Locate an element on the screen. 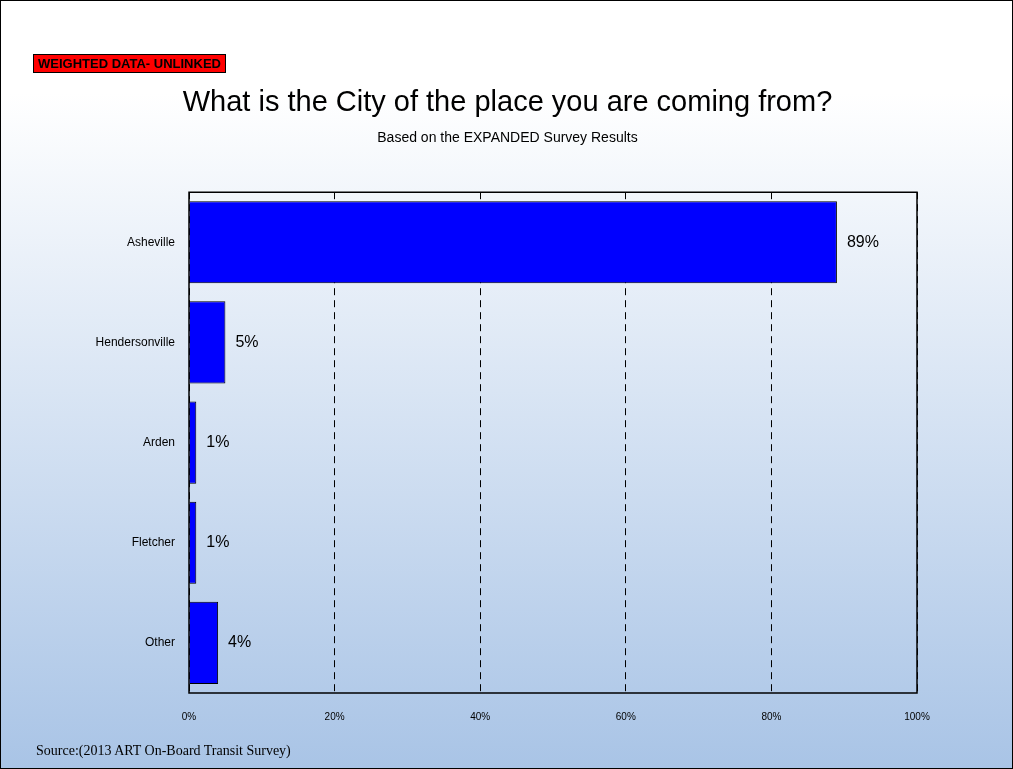 Image resolution: width=1013 pixels, height=769 pixels. data-label: 4% is located at coordinates (240, 642).